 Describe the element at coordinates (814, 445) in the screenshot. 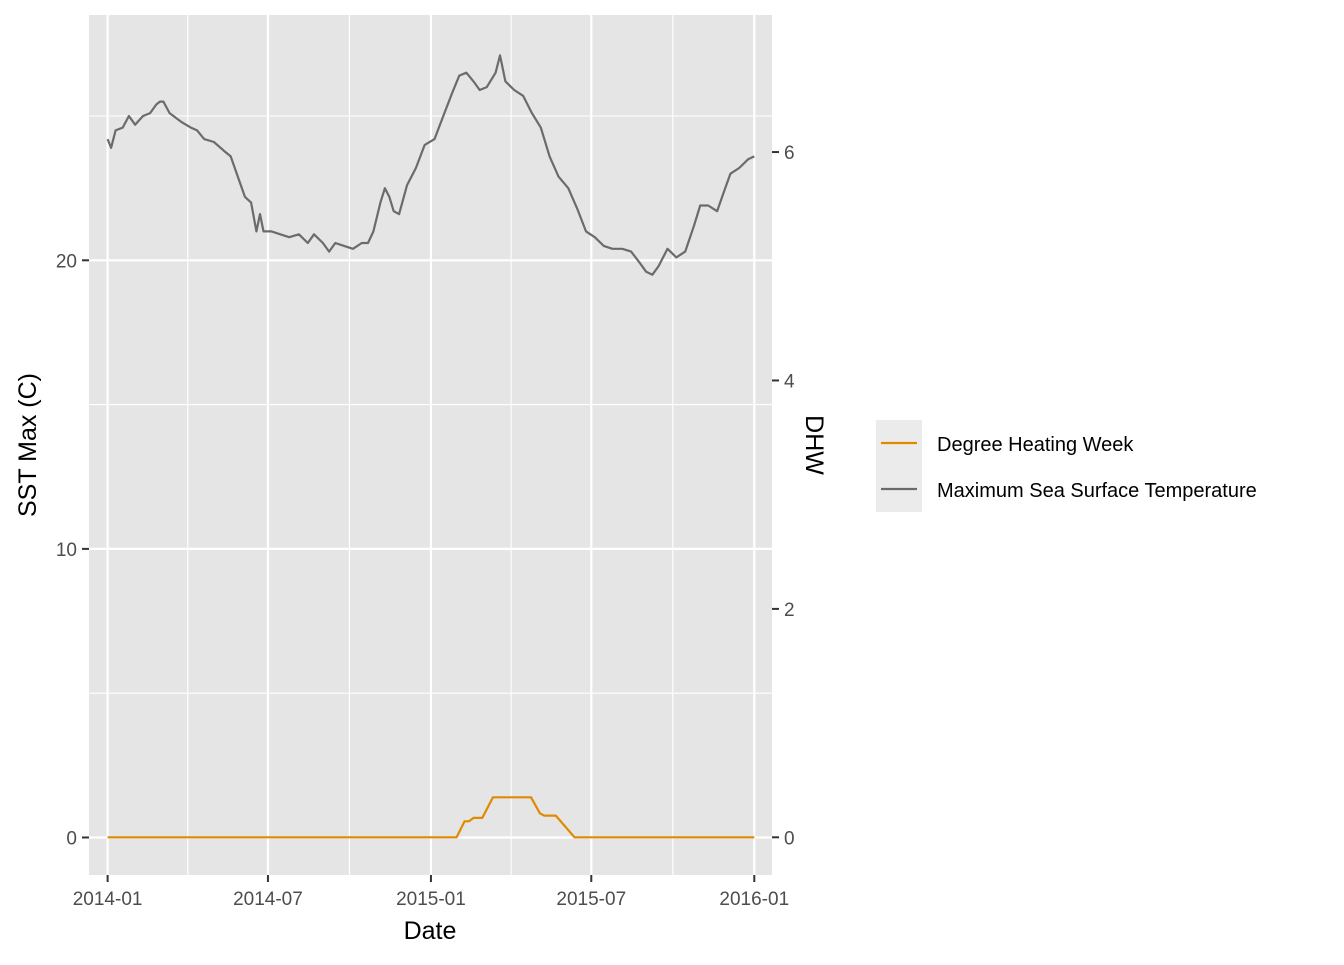

I see `y2-axis-title: DHW` at that location.